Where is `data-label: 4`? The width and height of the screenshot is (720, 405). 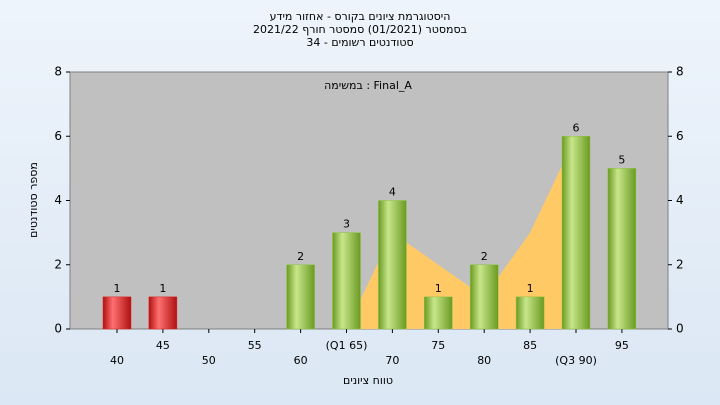 data-label: 4 is located at coordinates (392, 192).